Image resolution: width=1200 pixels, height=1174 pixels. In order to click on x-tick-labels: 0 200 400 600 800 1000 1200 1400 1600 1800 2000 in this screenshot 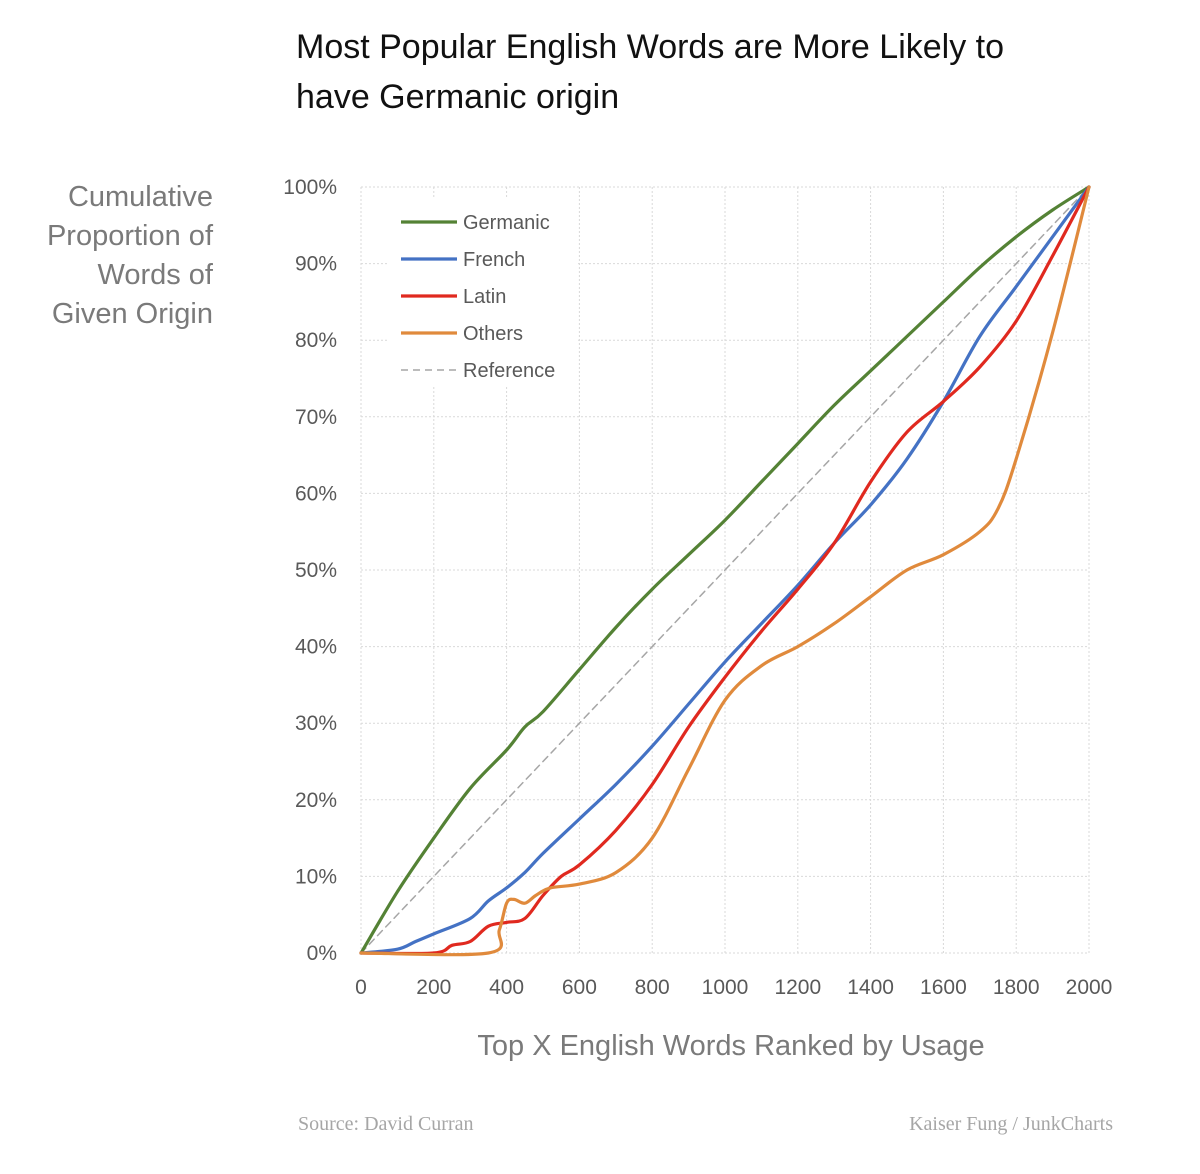, I will do `click(733, 987)`.